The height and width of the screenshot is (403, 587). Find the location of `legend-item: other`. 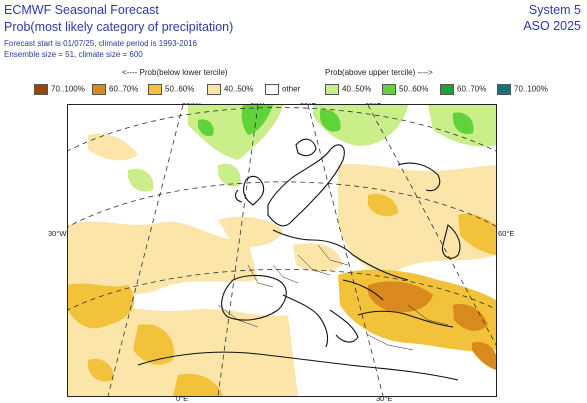

legend-item: other is located at coordinates (282, 90).